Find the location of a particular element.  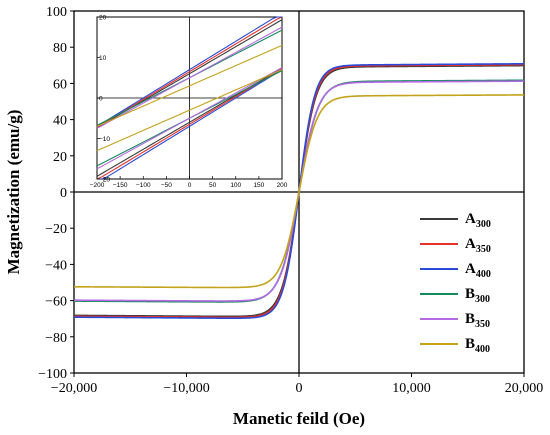

y-tick-label: −100 is located at coordinates (52, 374).